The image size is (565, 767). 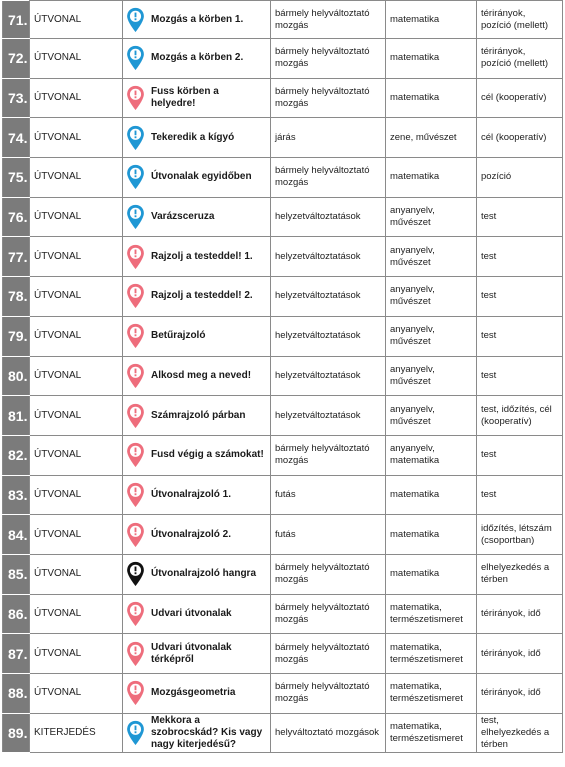 What do you see at coordinates (135, 574) in the screenshot?
I see `black-pin-icon` at bounding box center [135, 574].